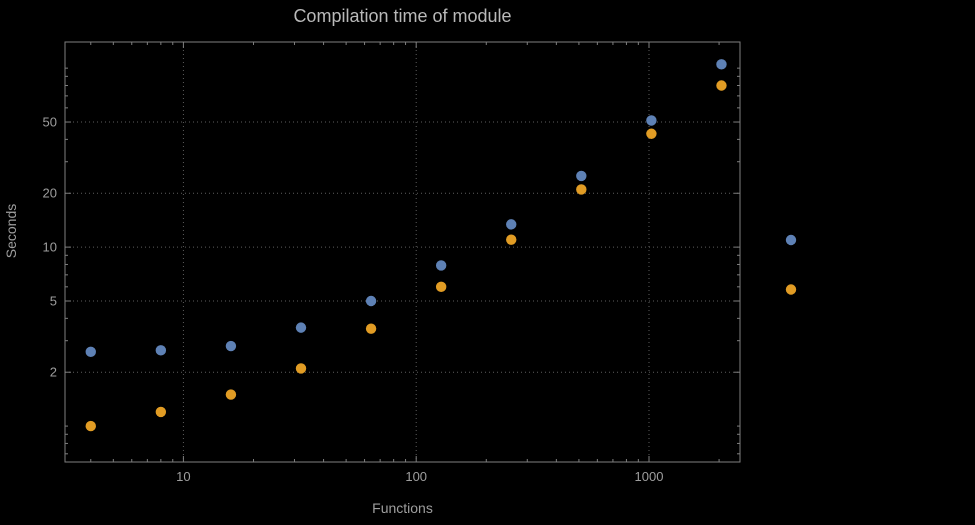 This screenshot has width=975, height=525. What do you see at coordinates (50, 247) in the screenshot?
I see `y-tick-label: 10` at bounding box center [50, 247].